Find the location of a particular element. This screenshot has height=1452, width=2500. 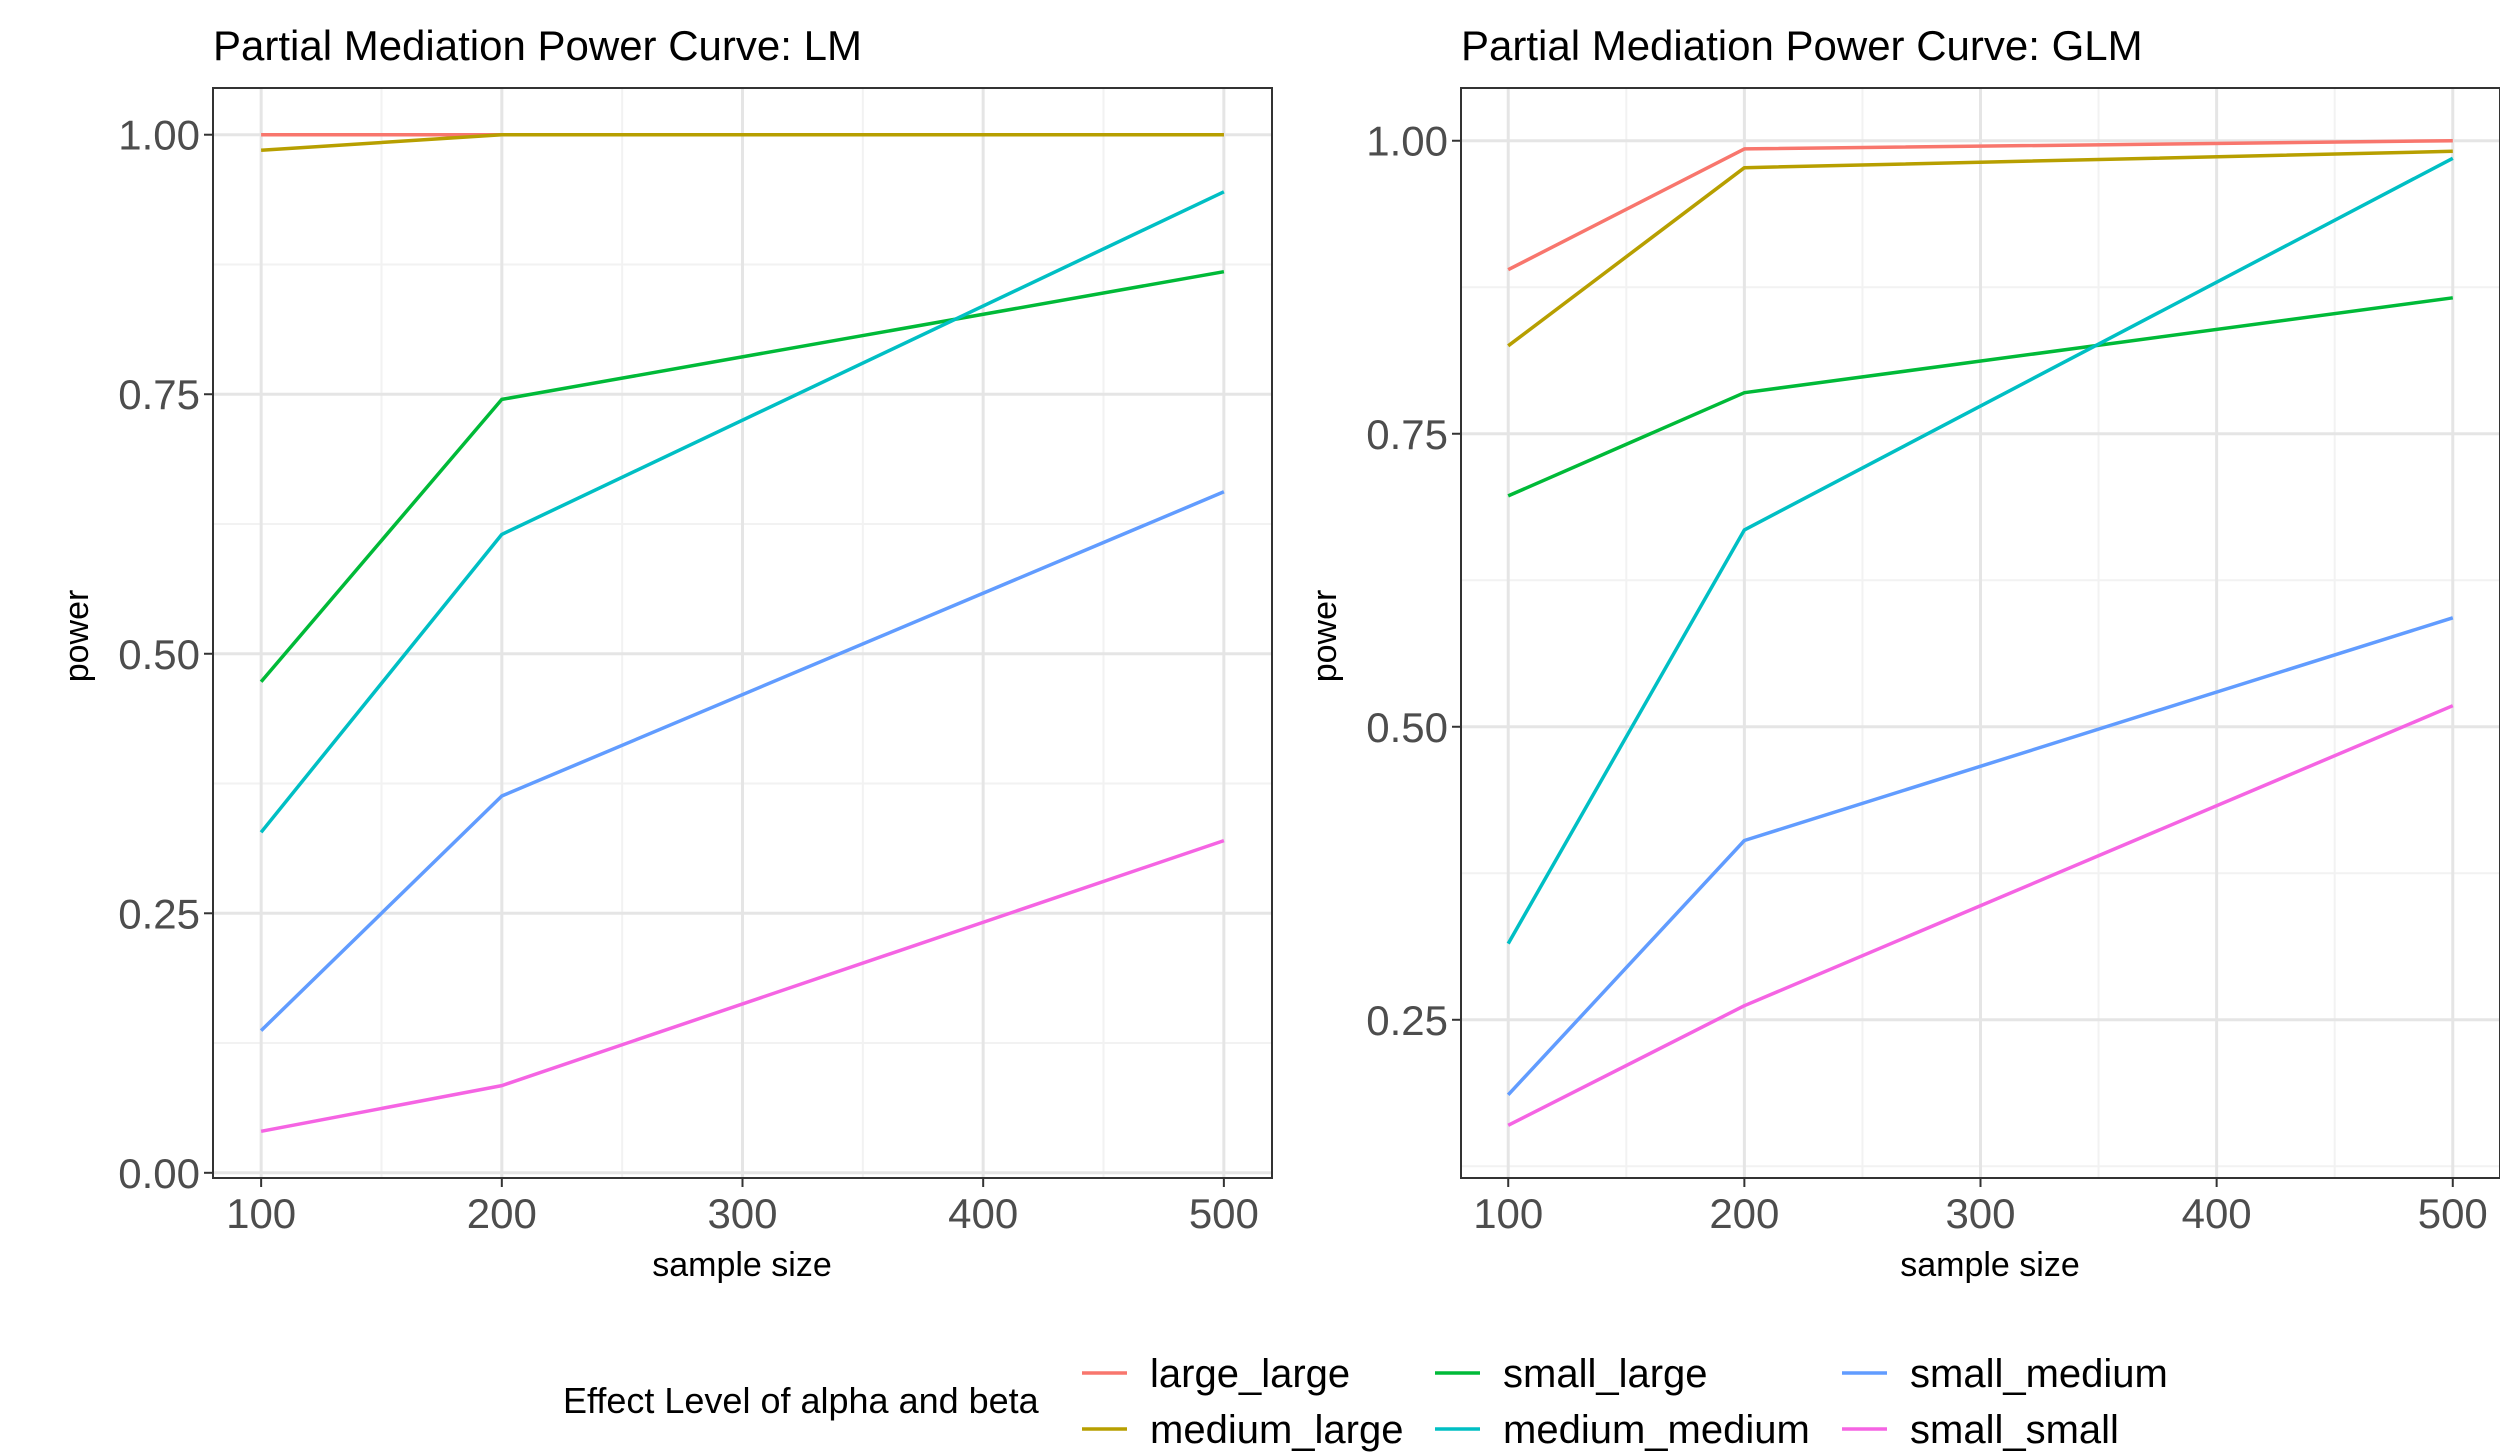

legend-label: medium_medium is located at coordinates (1656, 1430).